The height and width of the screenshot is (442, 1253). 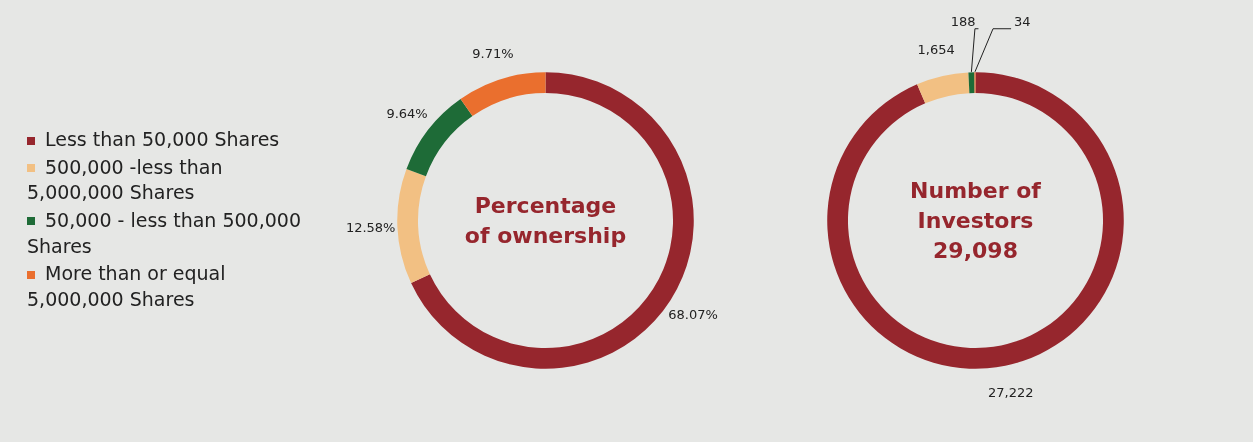 What do you see at coordinates (125, 180) in the screenshot?
I see `legend-label: 500,000 -less than 5,000,000 Shares` at bounding box center [125, 180].